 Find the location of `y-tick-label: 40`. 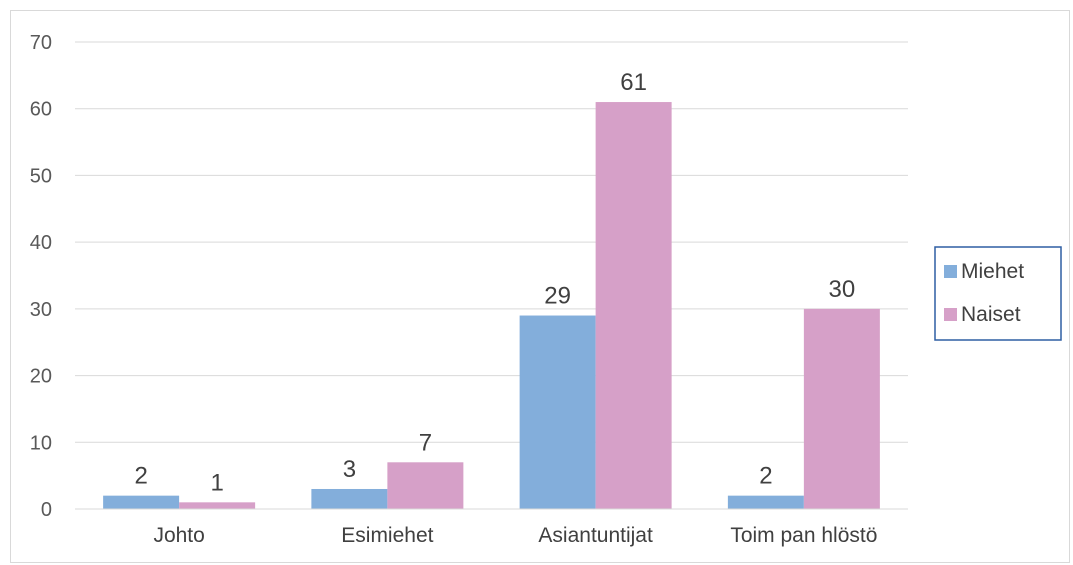

y-tick-label: 40 is located at coordinates (41, 243).